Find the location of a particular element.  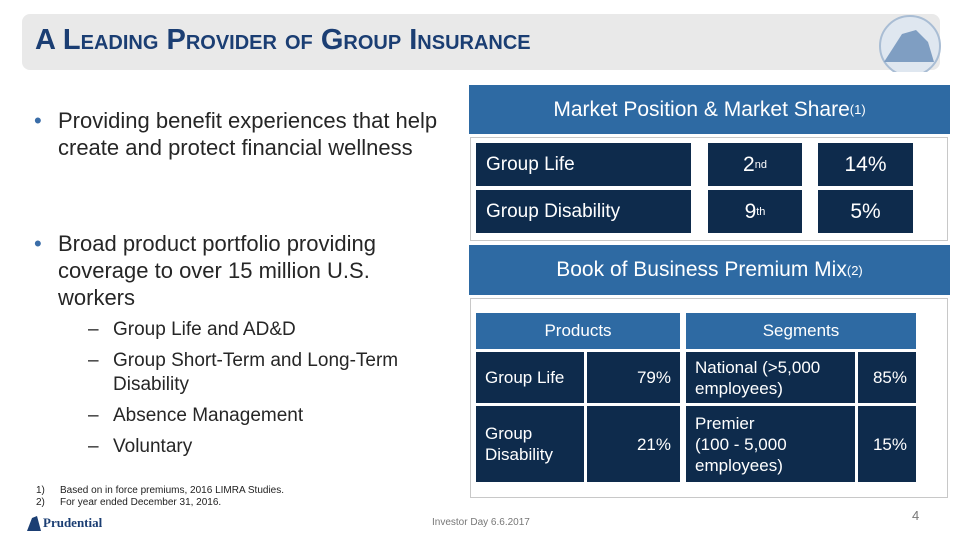

table-header: Products is located at coordinates (578, 331).